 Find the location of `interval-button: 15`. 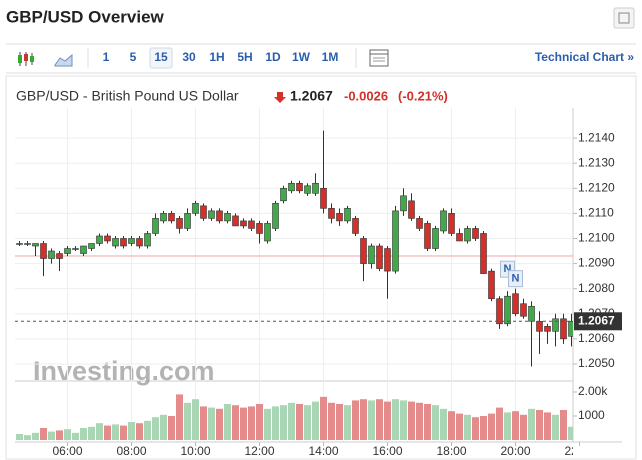

interval-button: 15 is located at coordinates (161, 57).